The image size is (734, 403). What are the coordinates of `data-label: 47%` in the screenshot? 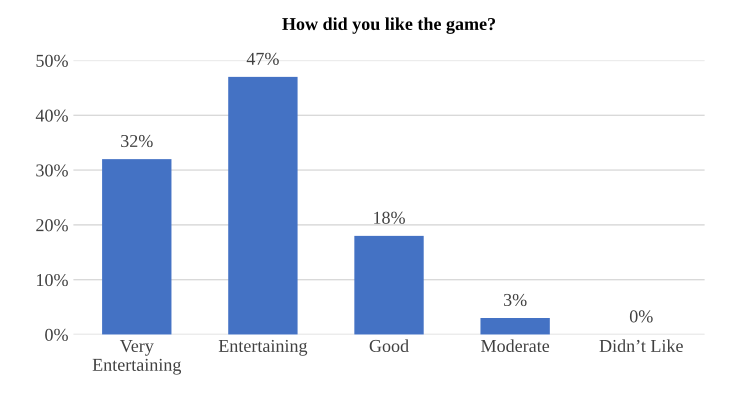 It's located at (262, 58).